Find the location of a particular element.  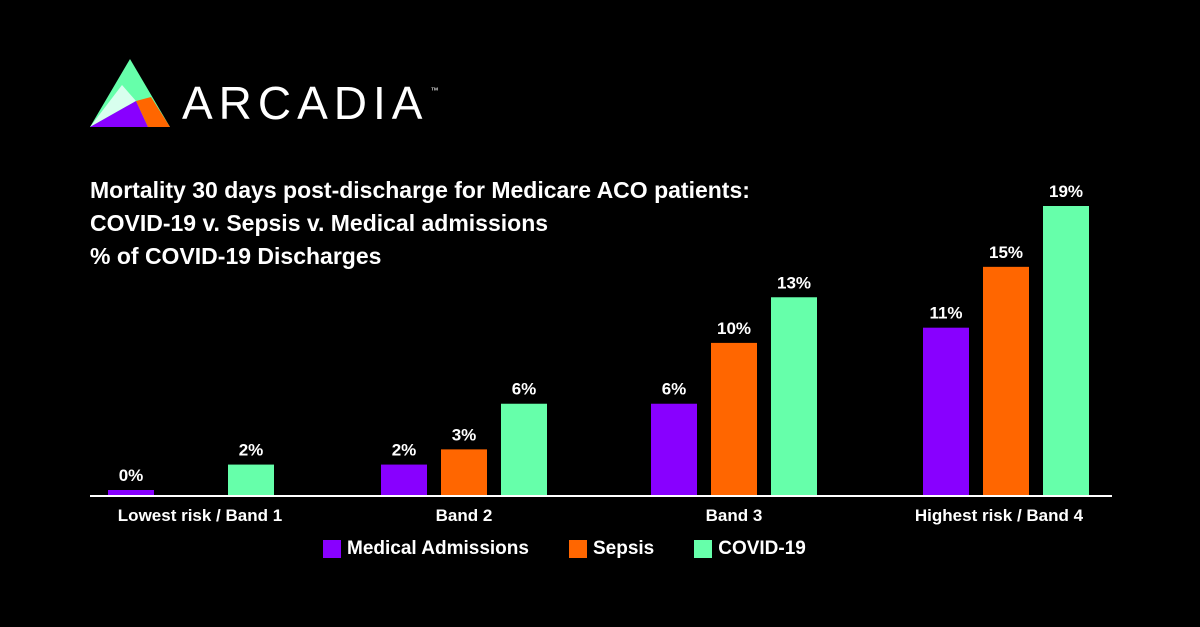

data-label: 11% is located at coordinates (945, 313).